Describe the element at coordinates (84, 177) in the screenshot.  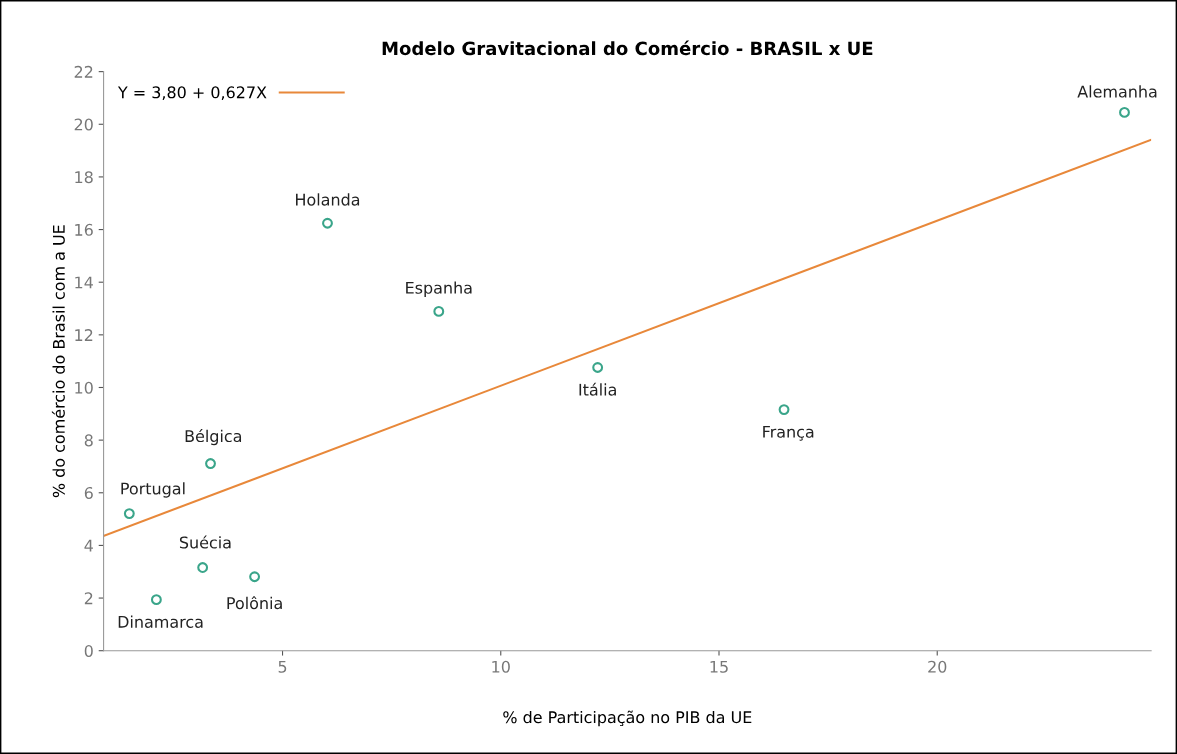
I see `y-tick-label: 18` at that location.